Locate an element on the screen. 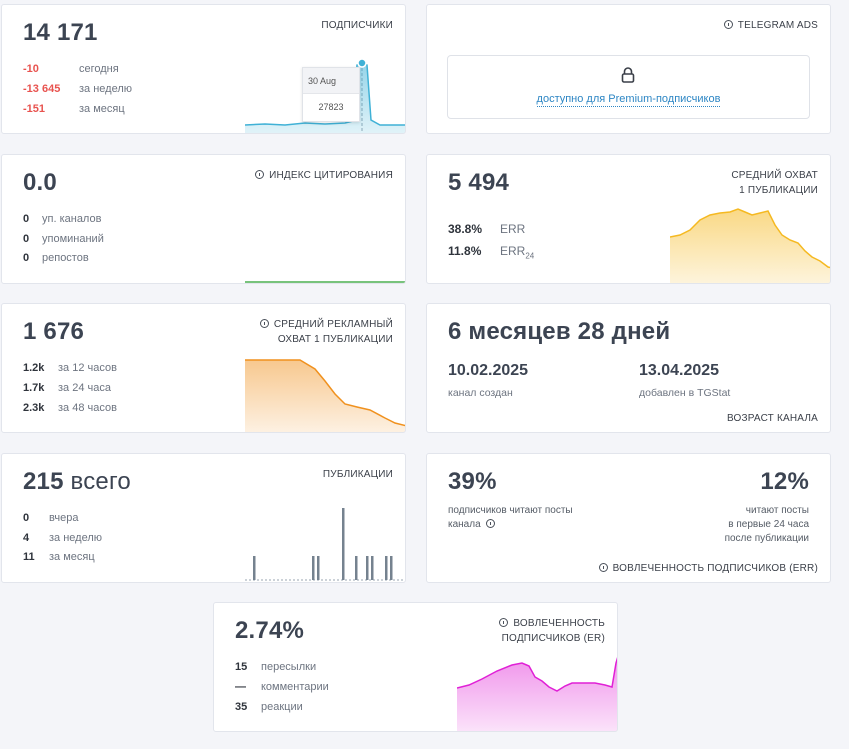 This screenshot has width=849, height=749. err-title: ВОВЛЕЧЕННОСТЬ ПОДПИСЧИКОВ (ERR) is located at coordinates (708, 568).